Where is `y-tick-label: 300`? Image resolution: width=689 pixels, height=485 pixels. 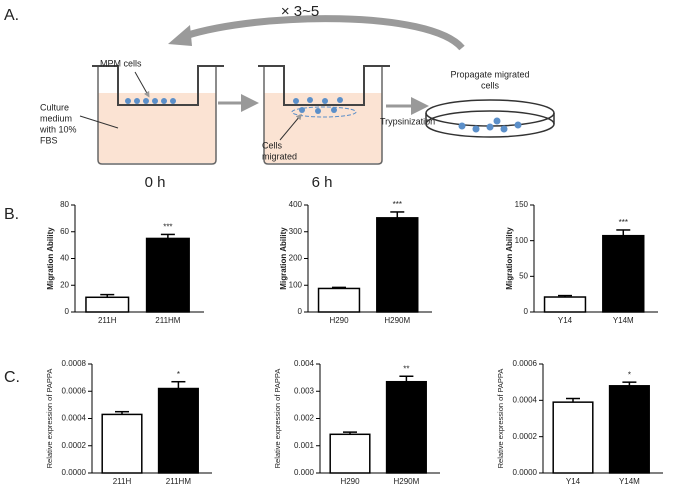 y-tick-label: 300 is located at coordinates (296, 231).